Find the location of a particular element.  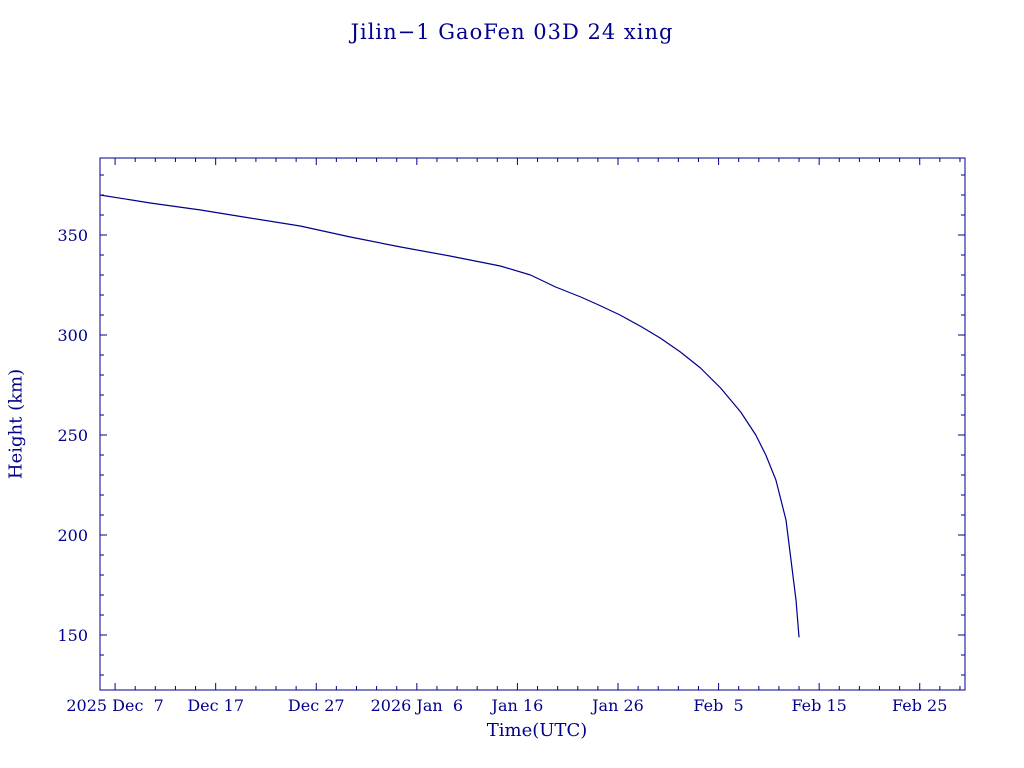

x-axis-label: Time(UTC) is located at coordinates (537, 730).